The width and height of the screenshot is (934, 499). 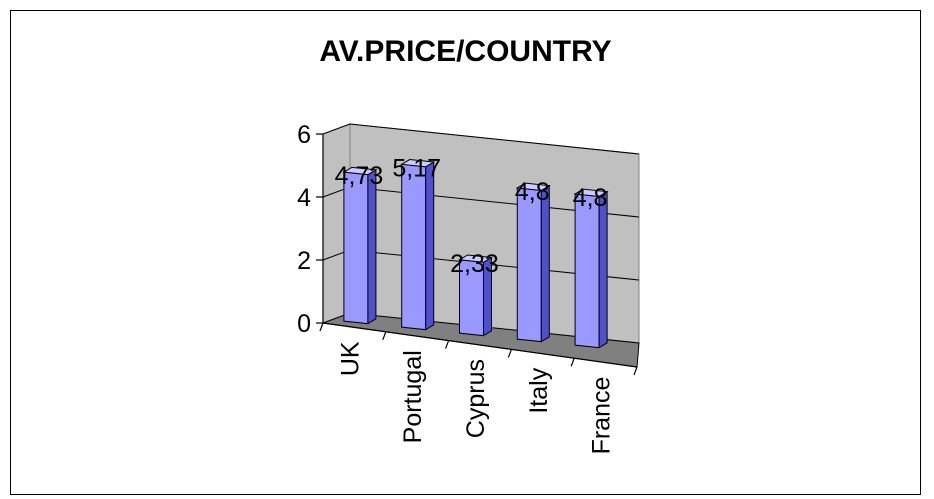 What do you see at coordinates (480, 345) in the screenshot?
I see `x-axis-line` at bounding box center [480, 345].